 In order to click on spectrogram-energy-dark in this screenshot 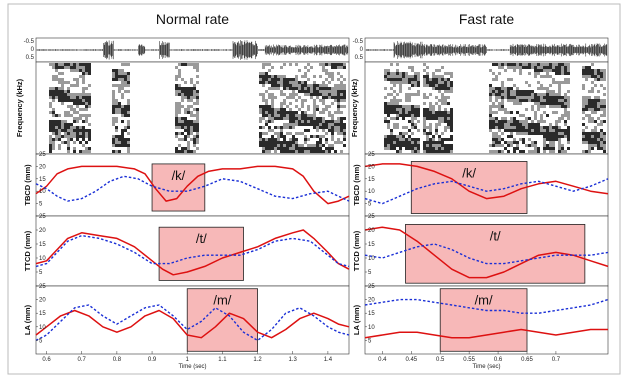, I will do `click(197, 108)`.